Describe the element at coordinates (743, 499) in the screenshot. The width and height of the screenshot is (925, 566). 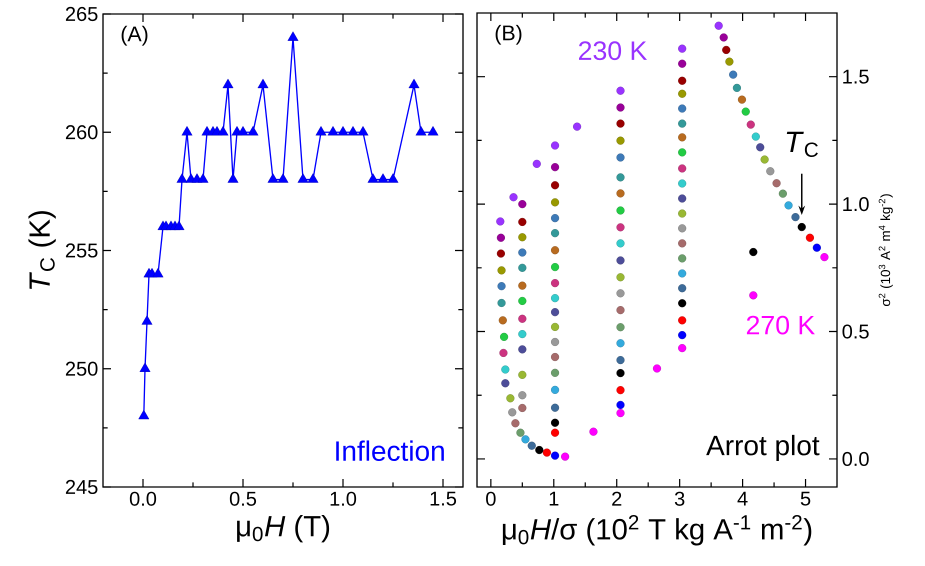
I see `x-tick-label: 4` at that location.